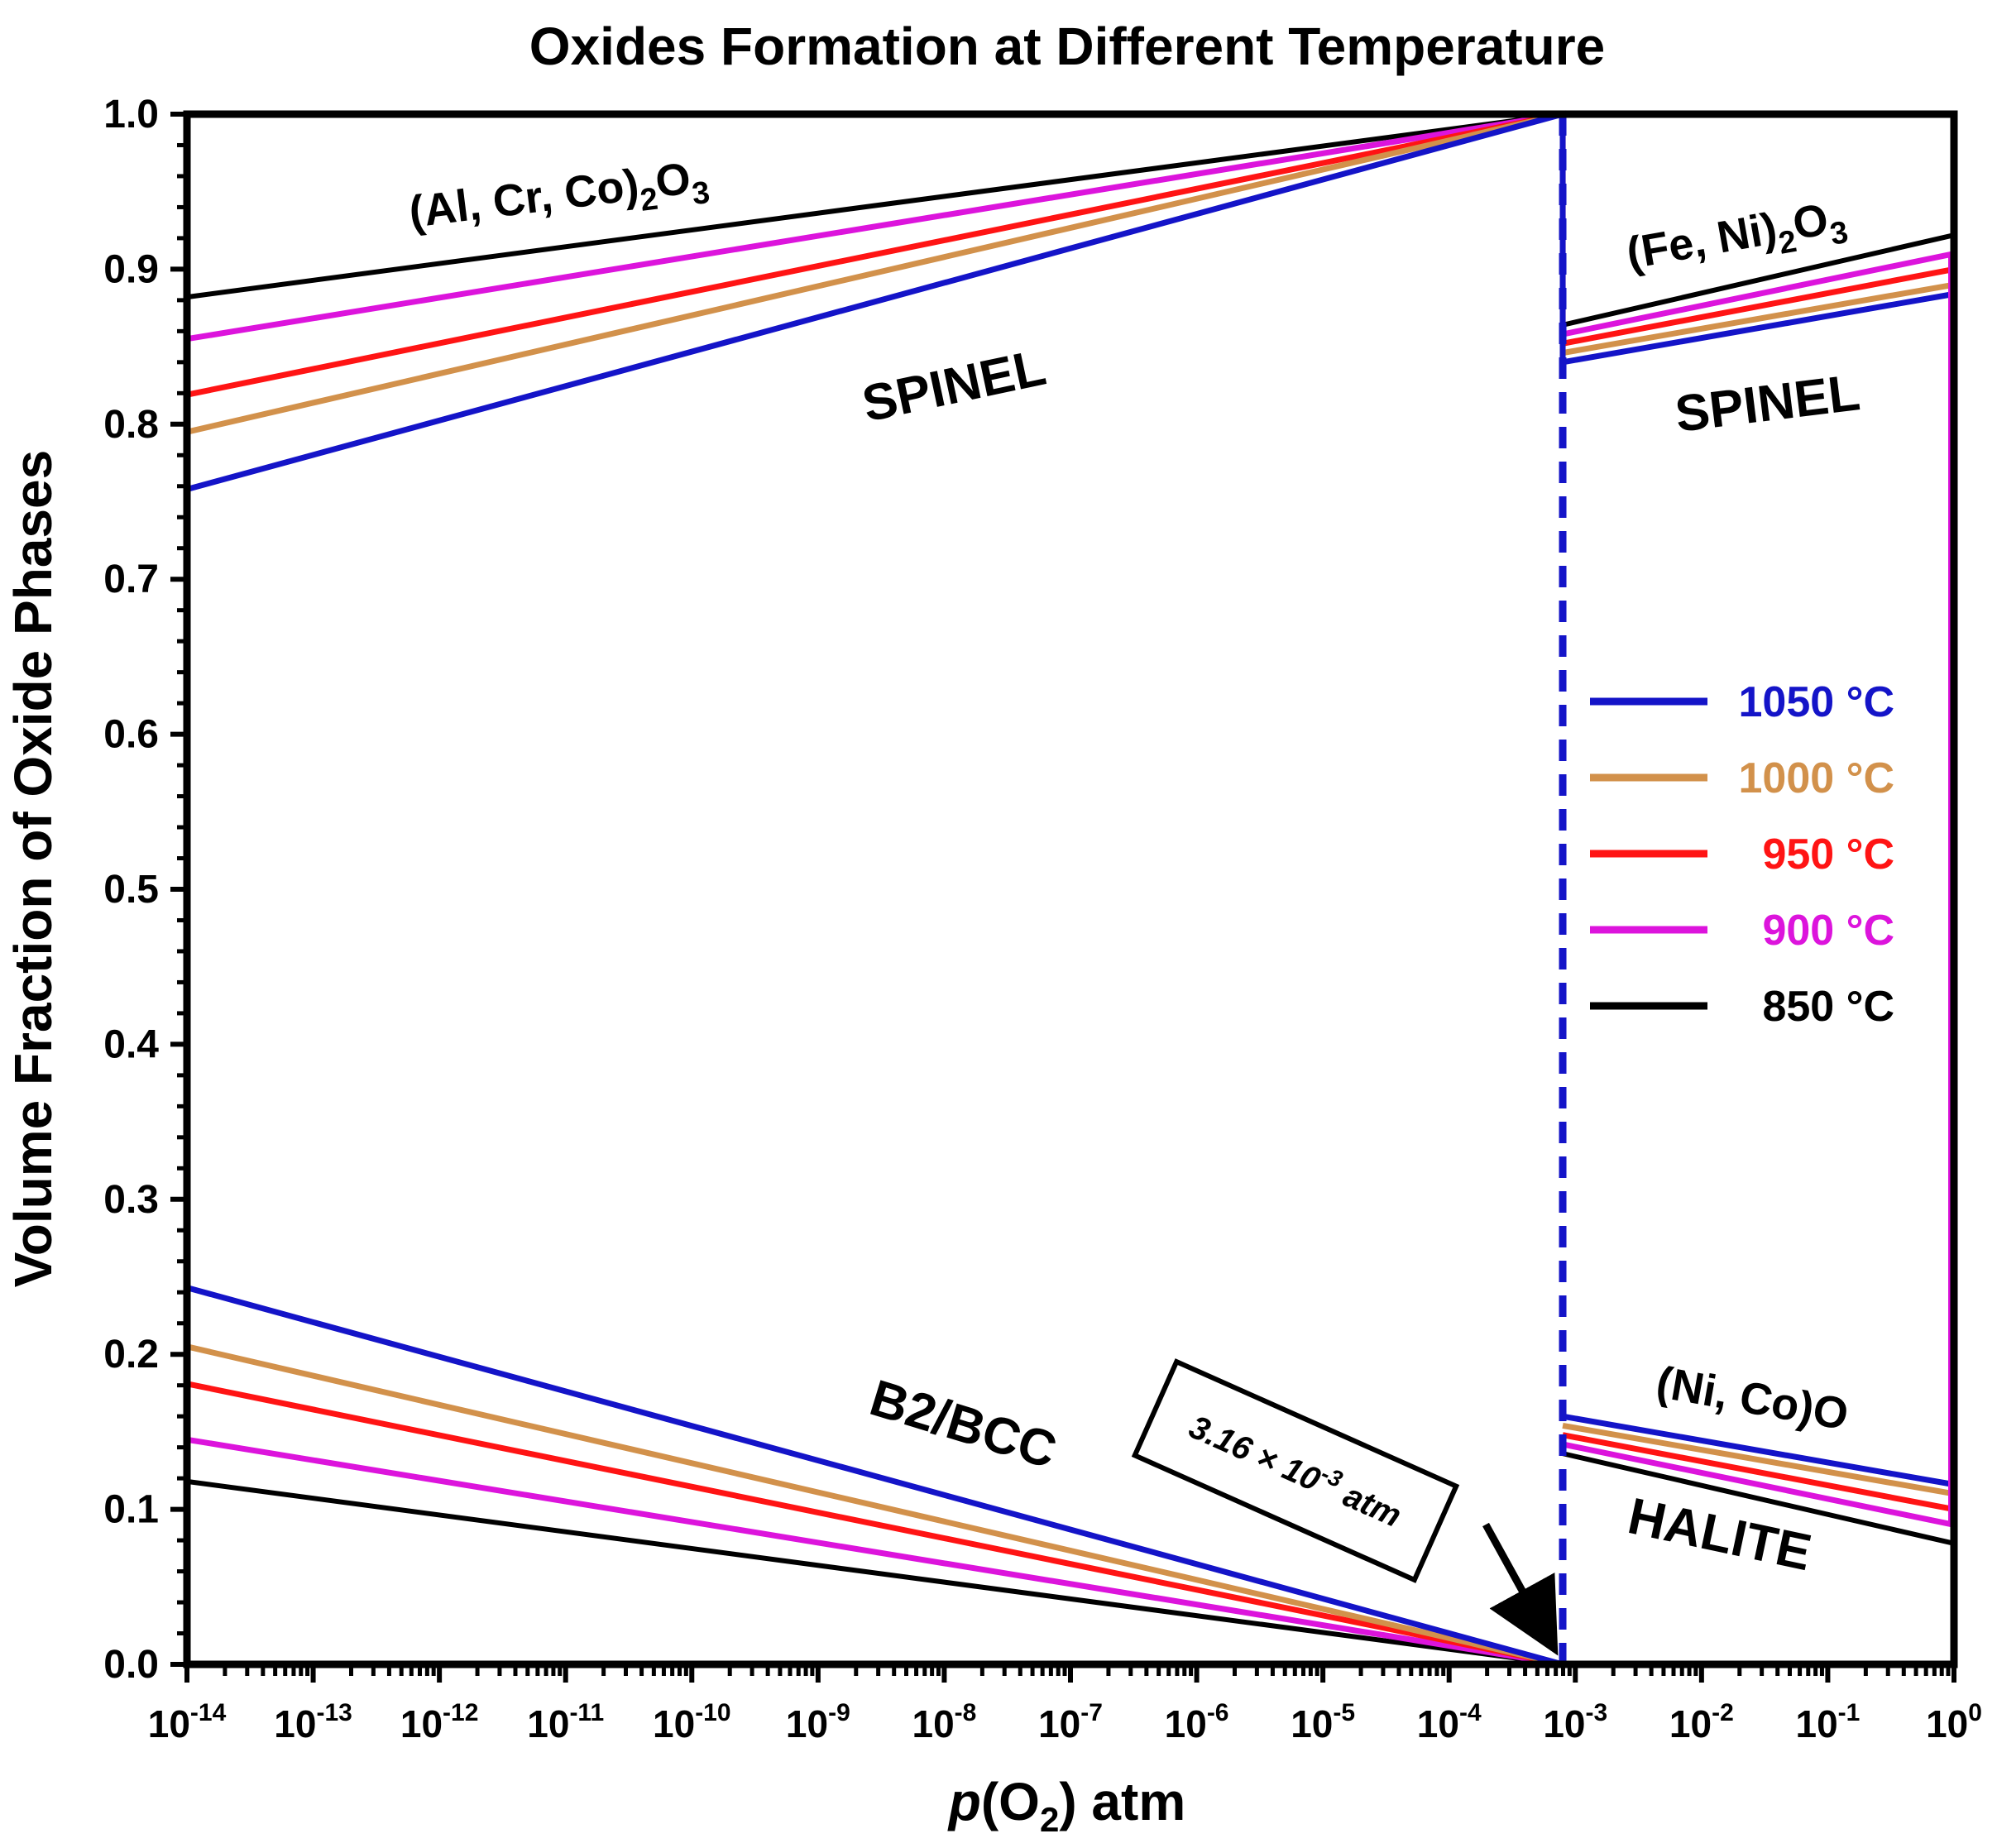 This screenshot has height=1848, width=1997. Describe the element at coordinates (131, 1044) in the screenshot. I see `y-tick-label: 0.4` at that location.